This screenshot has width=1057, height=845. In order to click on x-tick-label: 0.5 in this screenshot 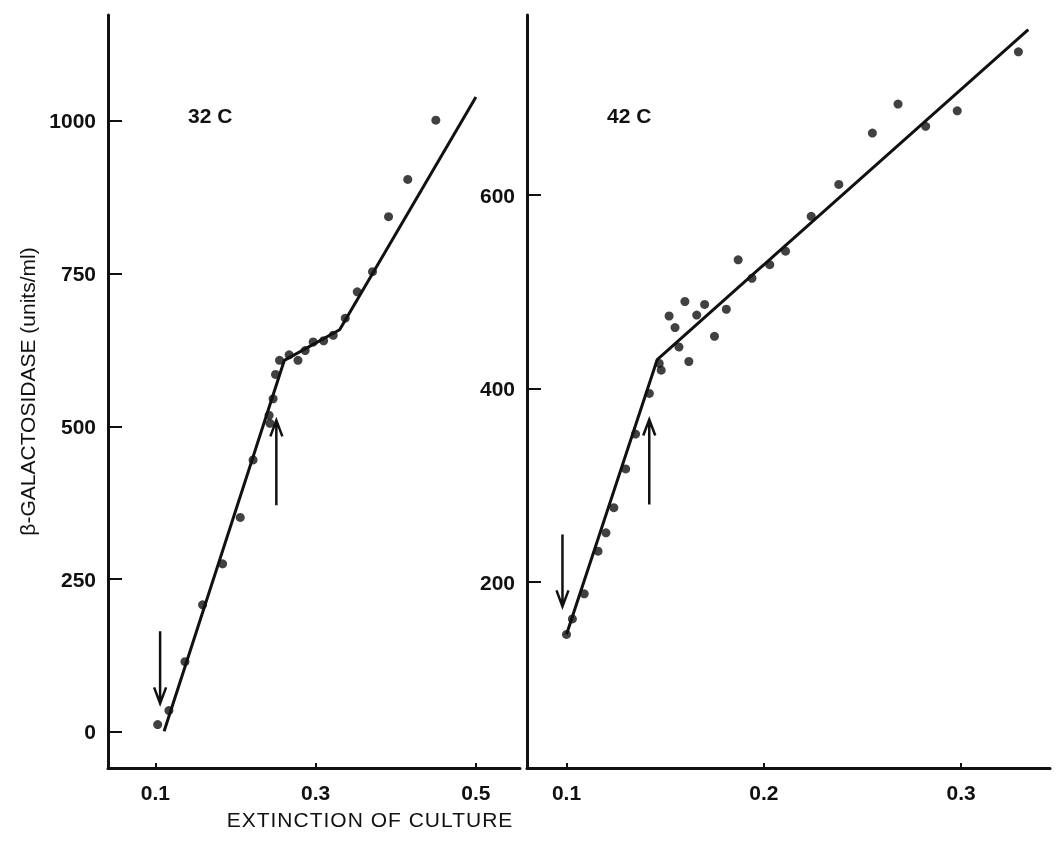, I will do `click(476, 792)`.